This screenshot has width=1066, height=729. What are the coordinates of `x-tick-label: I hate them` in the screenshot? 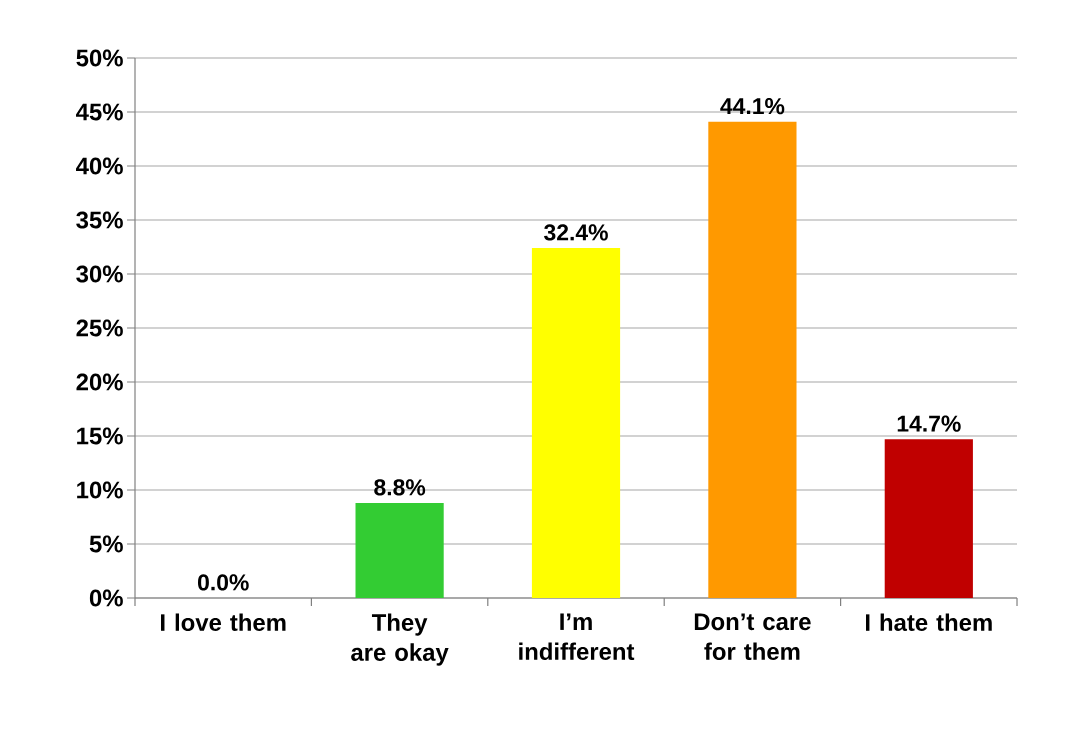 It's located at (928, 622).